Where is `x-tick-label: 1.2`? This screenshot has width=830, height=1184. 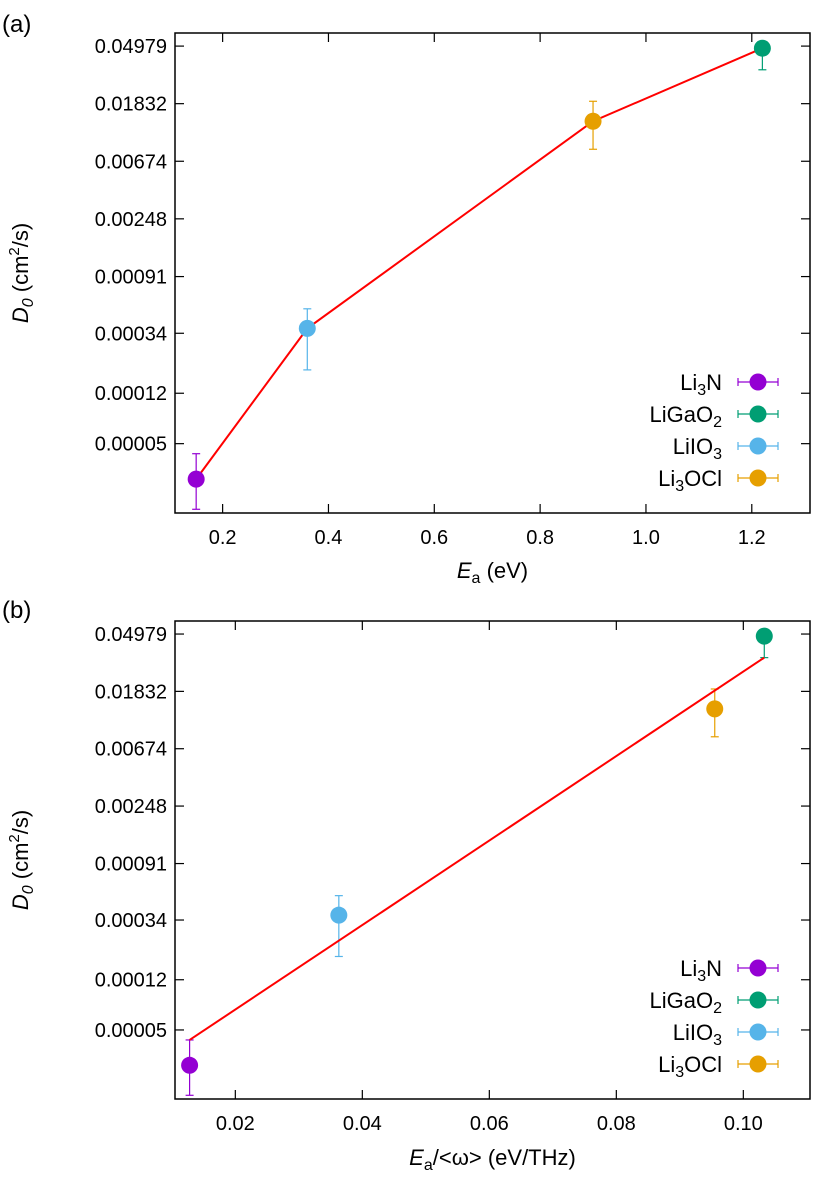
x-tick-label: 1.2 is located at coordinates (752, 538).